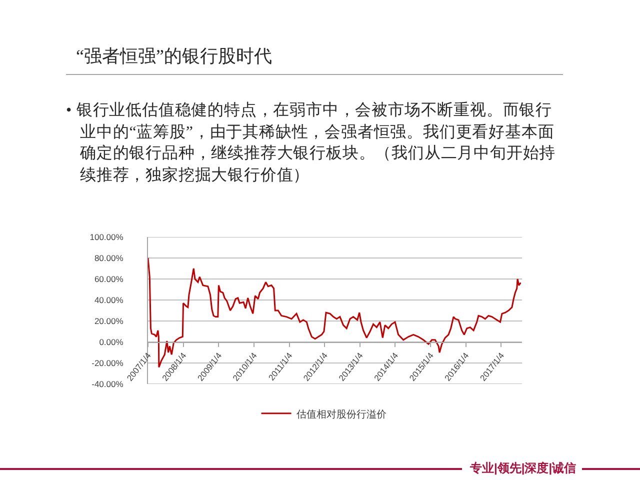  Describe the element at coordinates (311, 143) in the screenshot. I see `chart-subtitle: • 银行业低估值稳健的特点，在弱市中，会被市场不断重视。而银行业中的“蓝筹股”，由于其稀缺性，会强者恒强。我们更看好基本面确定的银行品种，继续推荐大银行板块。（我们从二月中旬开始持续推荐，独家挖掘大银行价值）` at that location.